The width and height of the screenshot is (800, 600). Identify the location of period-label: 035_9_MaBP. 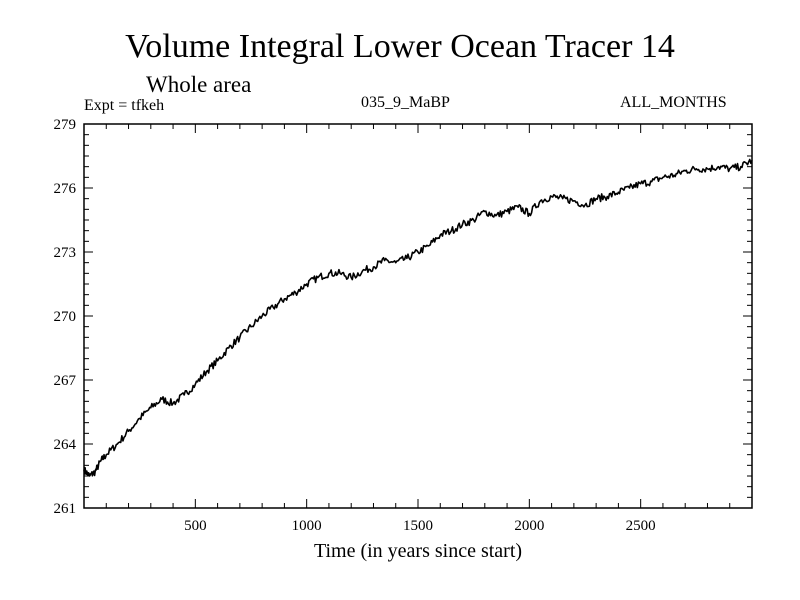
(405, 102).